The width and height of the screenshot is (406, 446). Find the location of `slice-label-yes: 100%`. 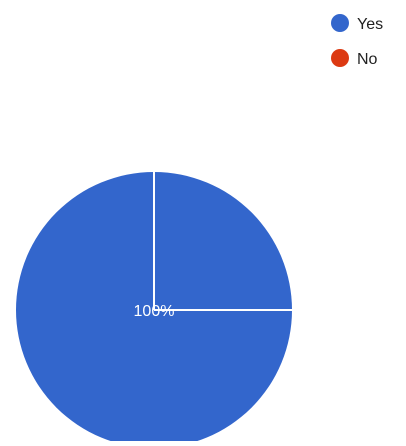

slice-label-yes: 100% is located at coordinates (154, 311).